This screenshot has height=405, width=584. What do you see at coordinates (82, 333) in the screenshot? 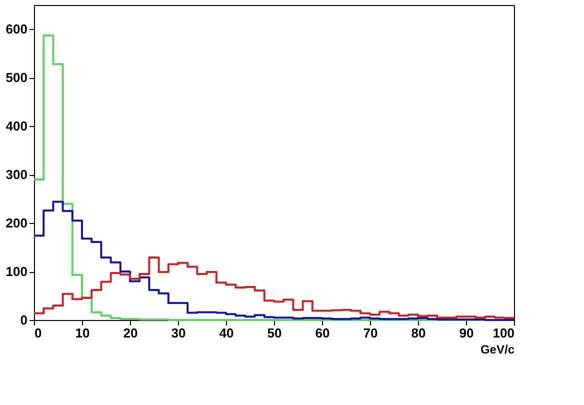
I see `x-tick-label: 10` at bounding box center [82, 333].